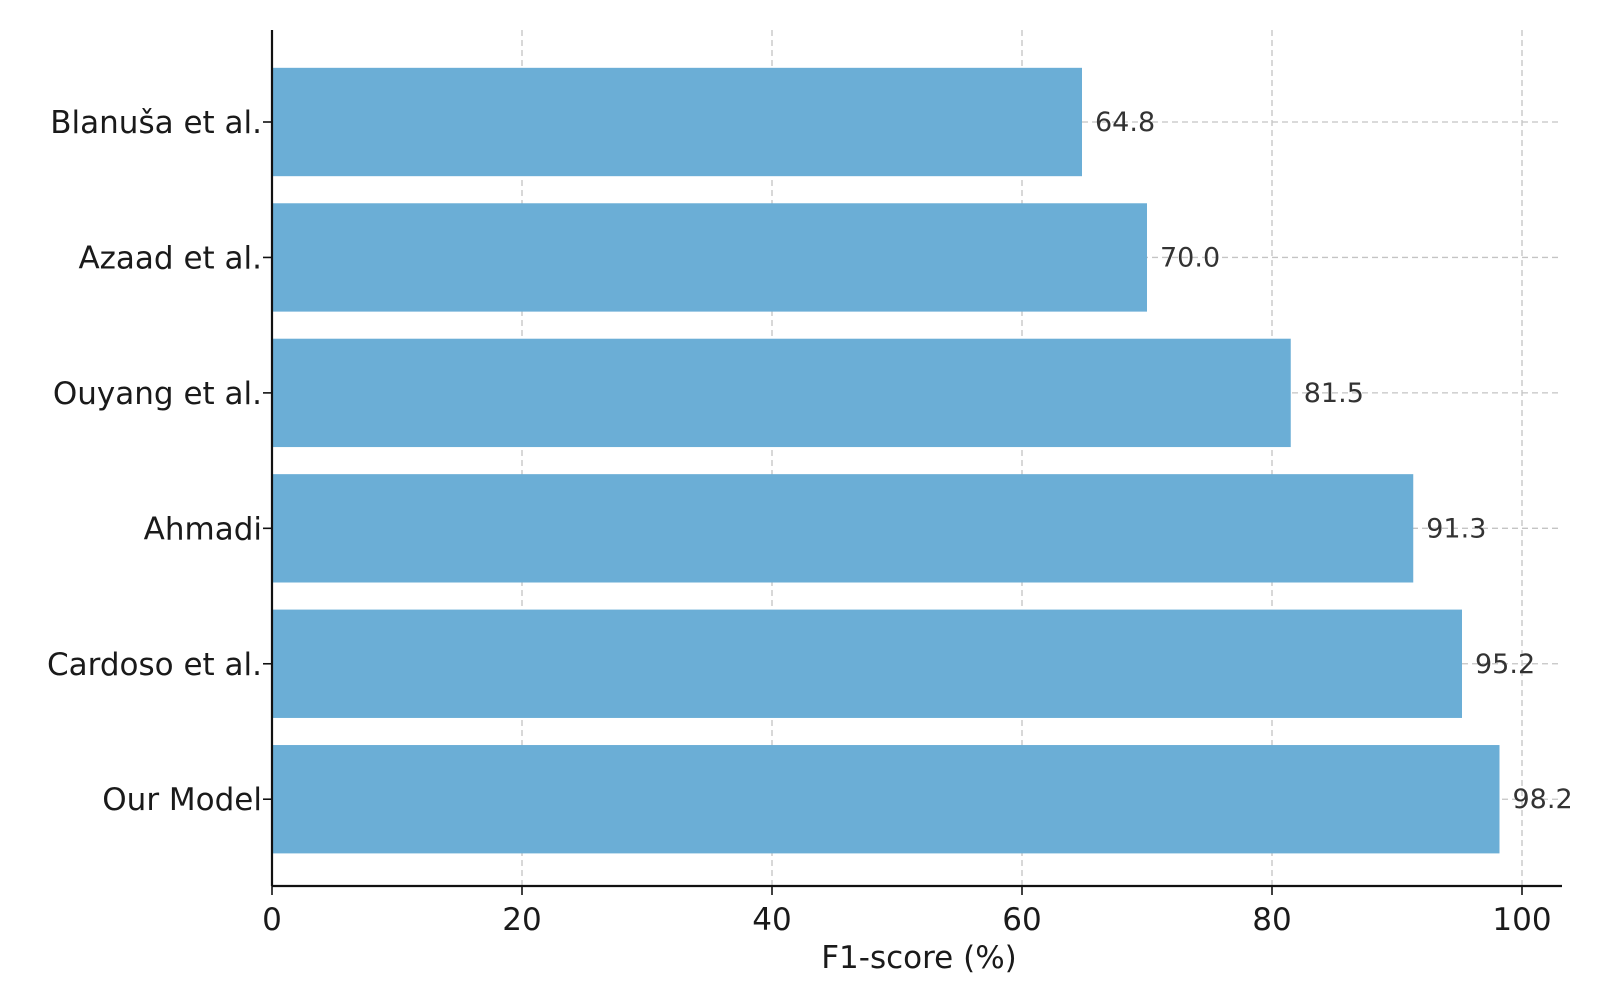  Describe the element at coordinates (1125, 122) in the screenshot. I see `value-label: 64.8` at that location.